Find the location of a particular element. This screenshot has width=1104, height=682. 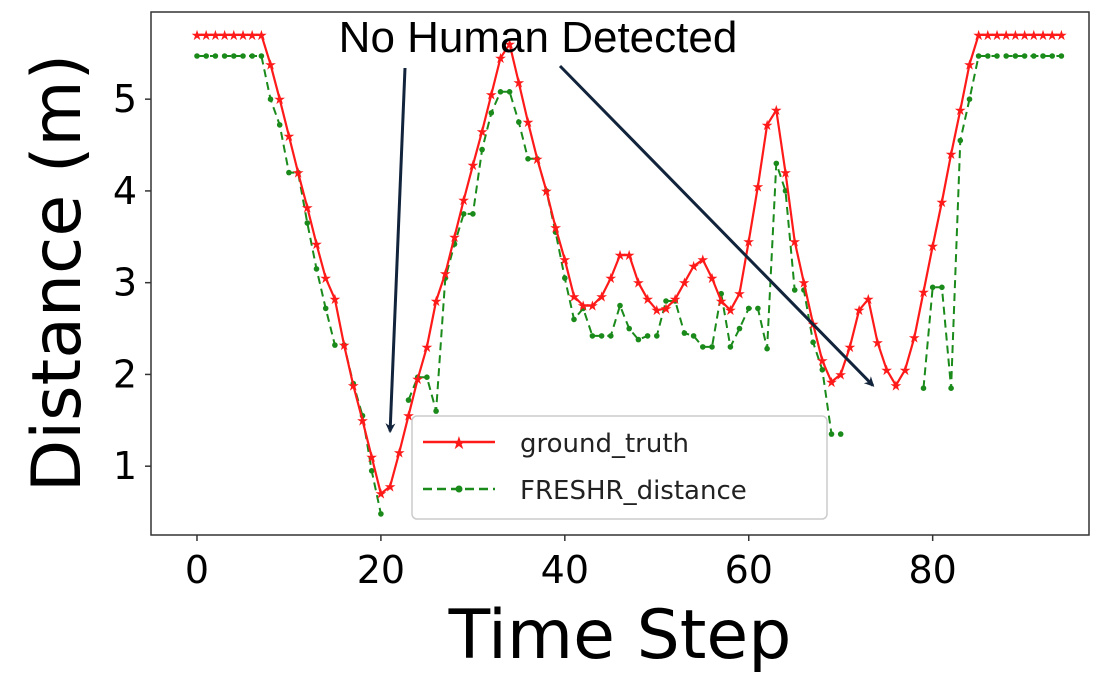

x-axis-ticks: 0 20 40 60 80 is located at coordinates (571, 563).